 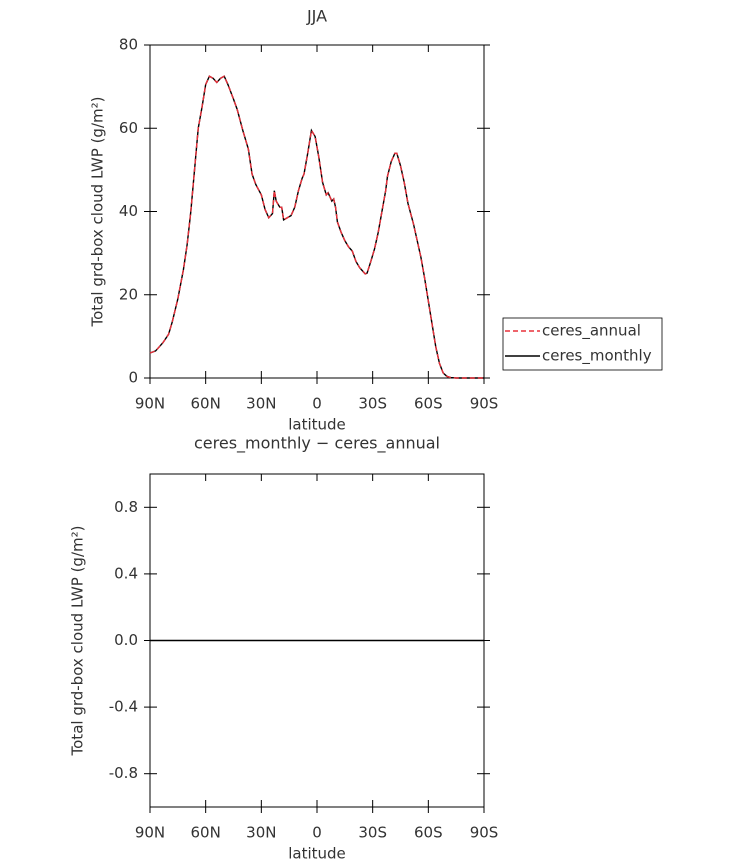 What do you see at coordinates (128, 128) in the screenshot?
I see `y-tick-label: 60` at bounding box center [128, 128].